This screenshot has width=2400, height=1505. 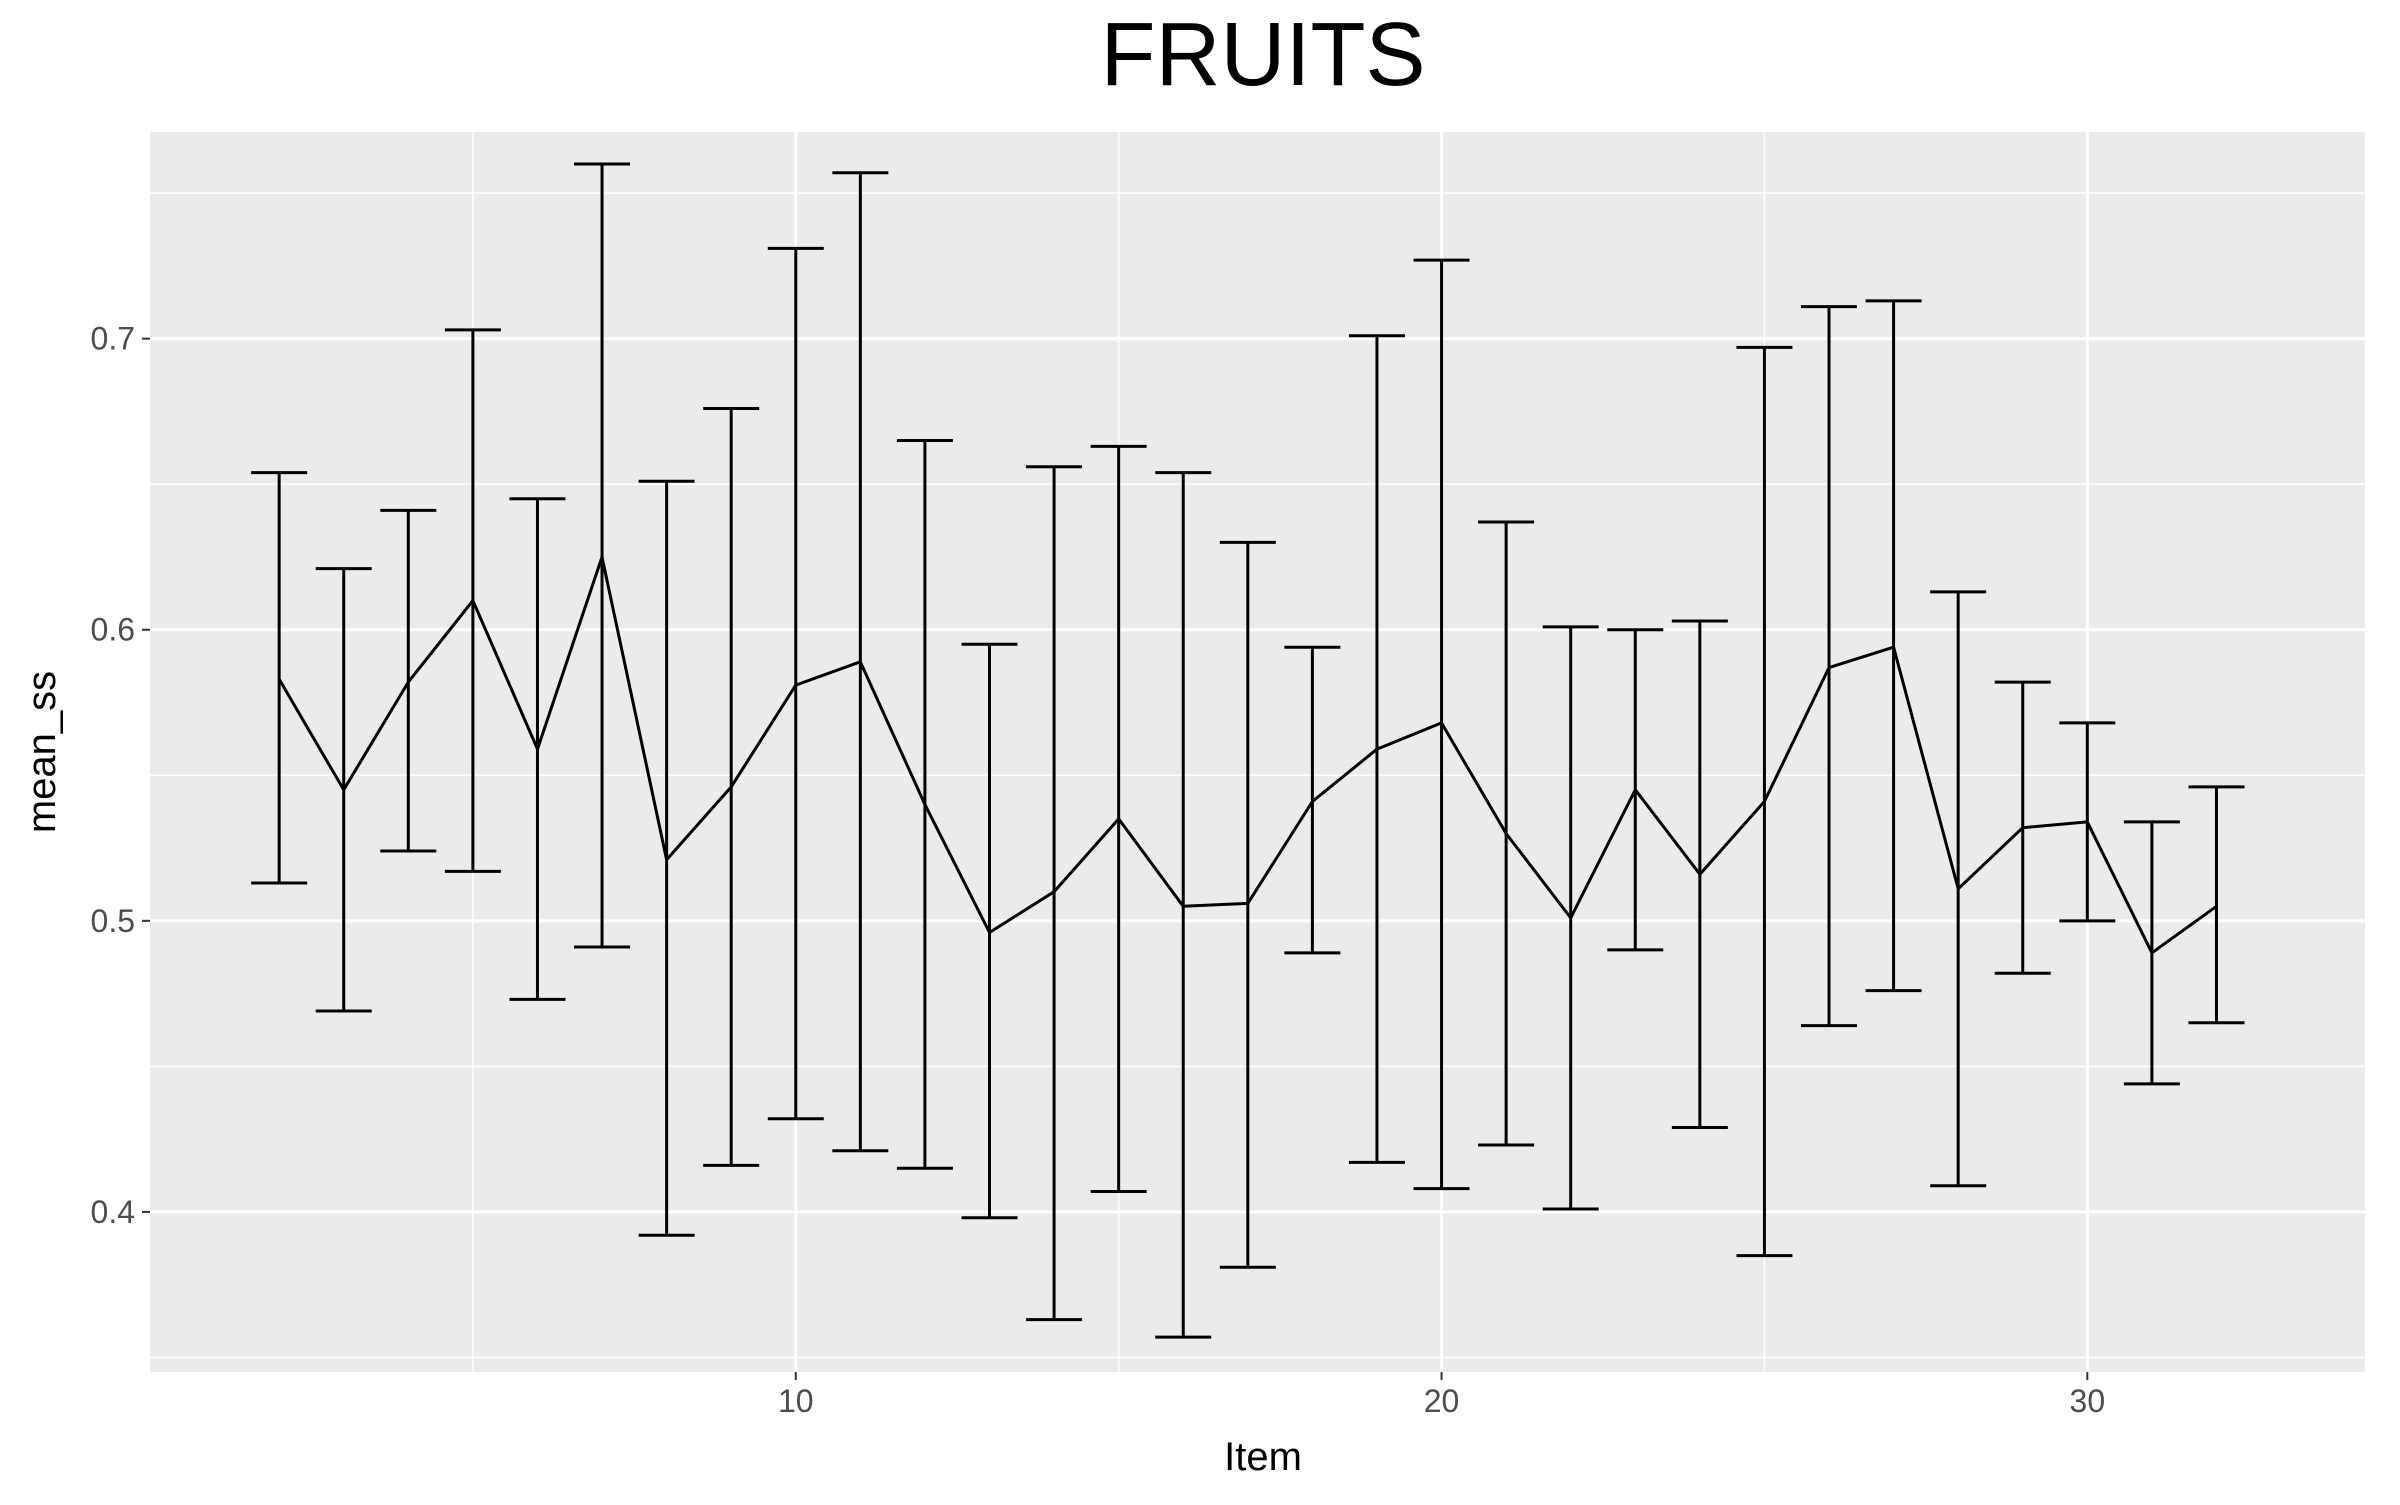 I want to click on y-tick-label: 0.7, so click(x=113, y=339).